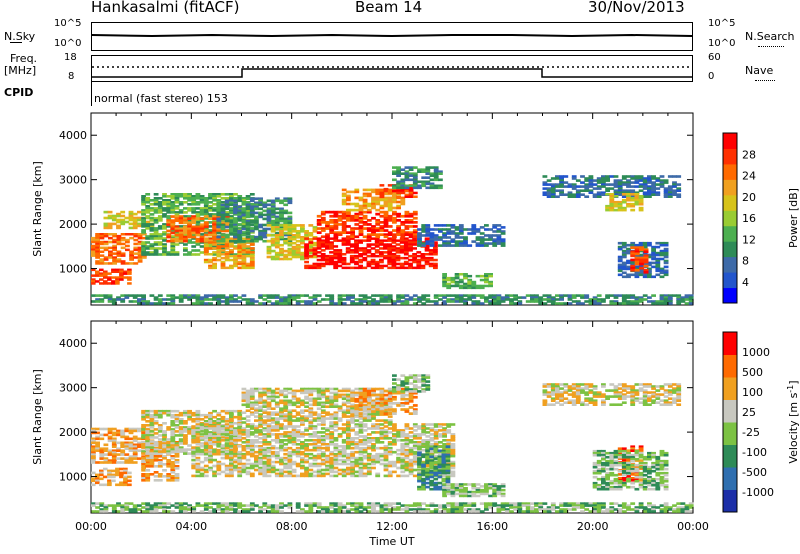 The height and width of the screenshot is (554, 800). I want to click on cpid-value: normal (fast stereo) 153, so click(161, 98).